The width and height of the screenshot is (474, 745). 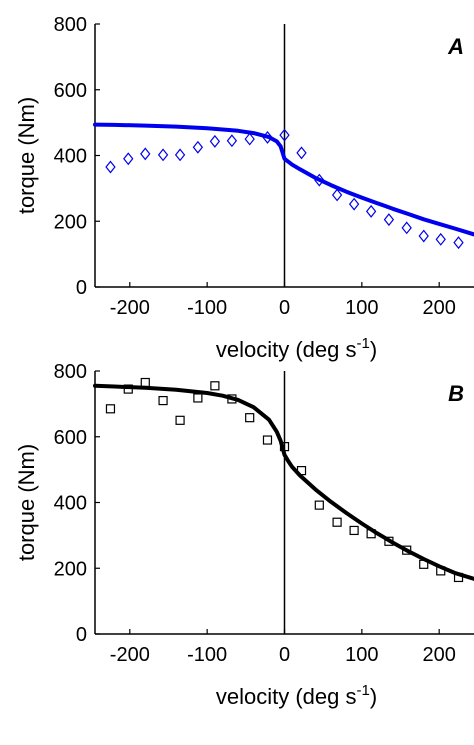 I want to click on panel-label: B, so click(x=456, y=393).